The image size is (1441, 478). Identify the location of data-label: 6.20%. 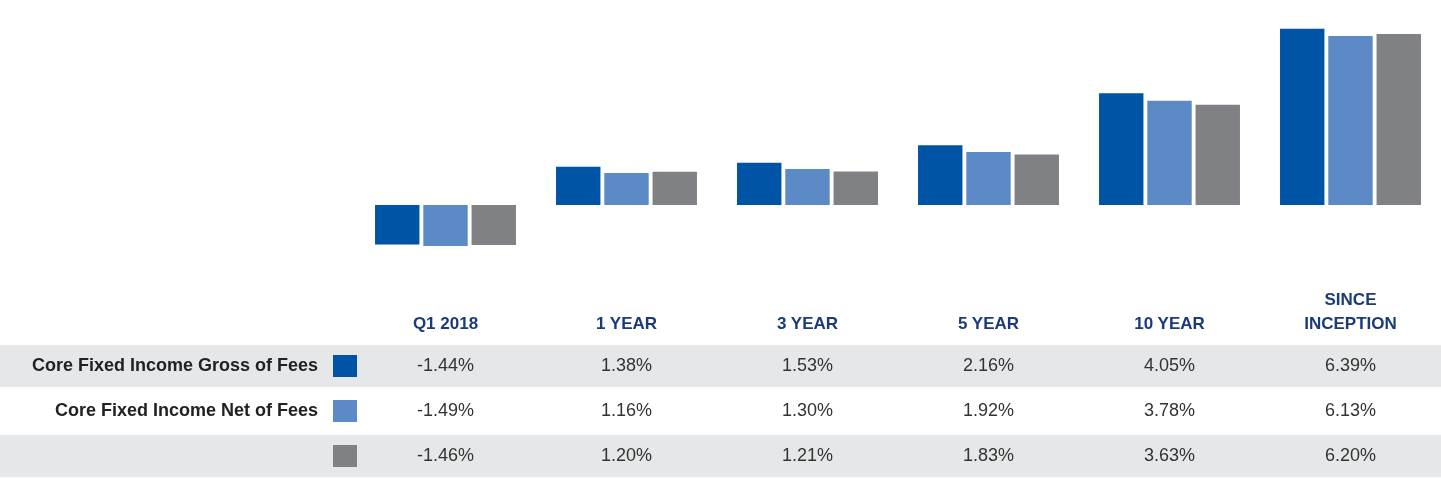
(1350, 454).